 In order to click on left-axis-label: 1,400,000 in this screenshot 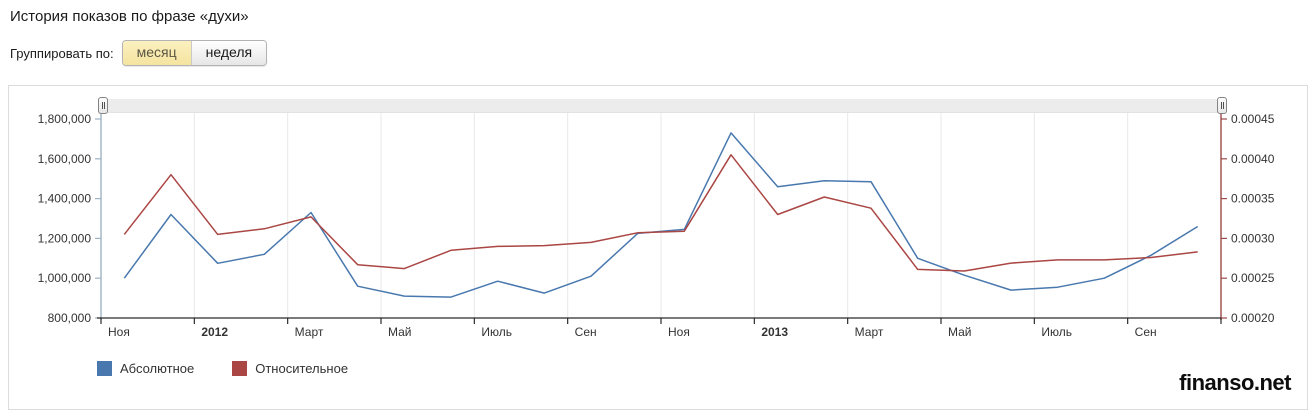, I will do `click(65, 199)`.